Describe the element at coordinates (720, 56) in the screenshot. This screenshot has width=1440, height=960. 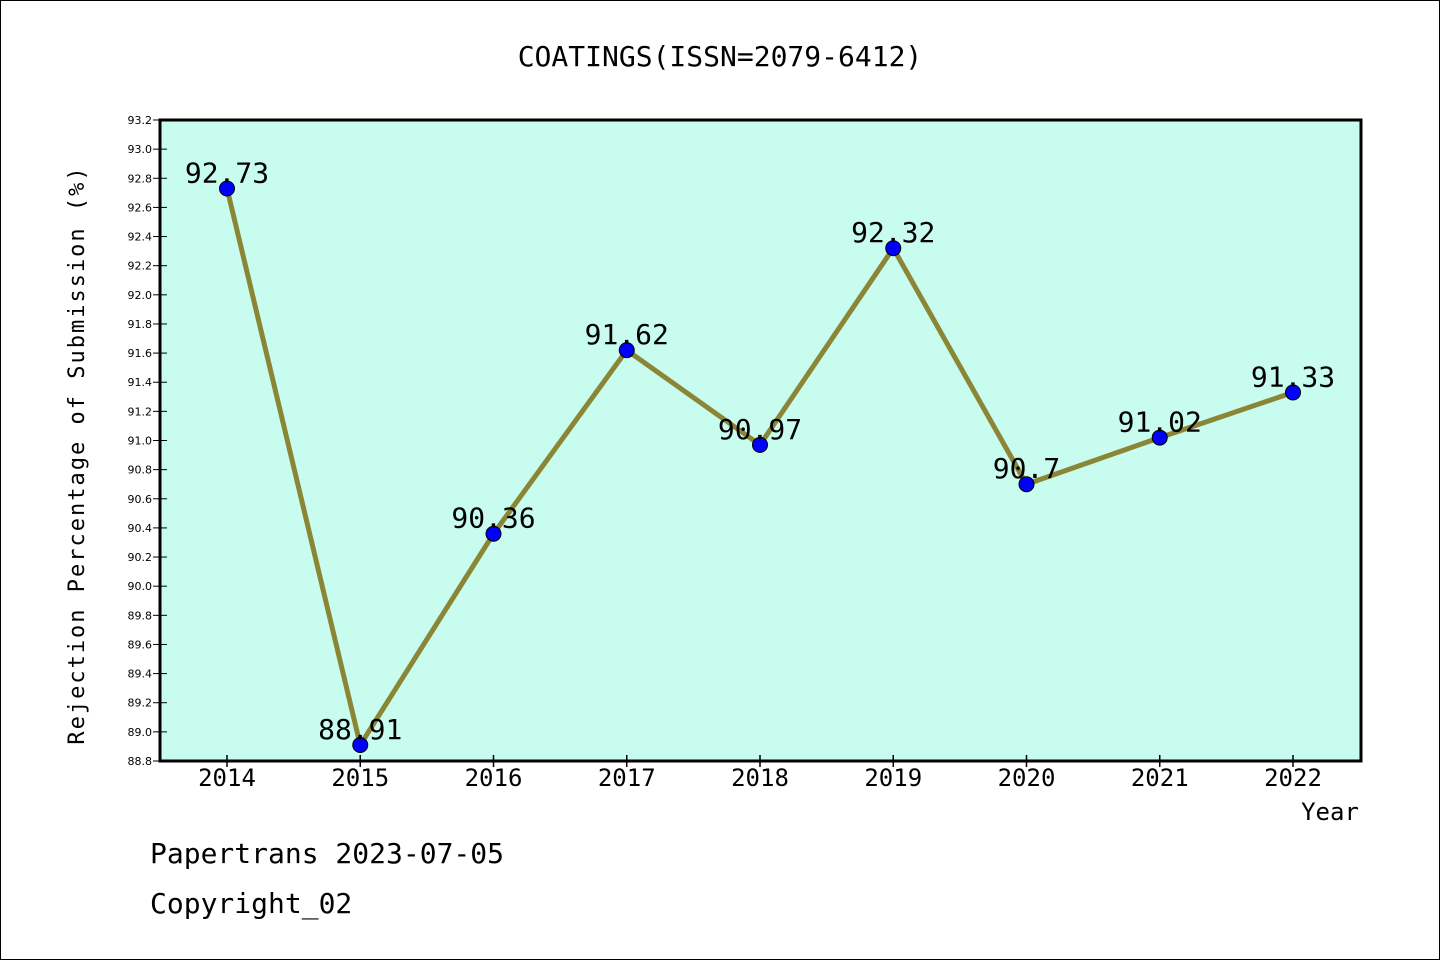
I see `chart-title: COATINGS(ISSN=2079-6412)` at that location.